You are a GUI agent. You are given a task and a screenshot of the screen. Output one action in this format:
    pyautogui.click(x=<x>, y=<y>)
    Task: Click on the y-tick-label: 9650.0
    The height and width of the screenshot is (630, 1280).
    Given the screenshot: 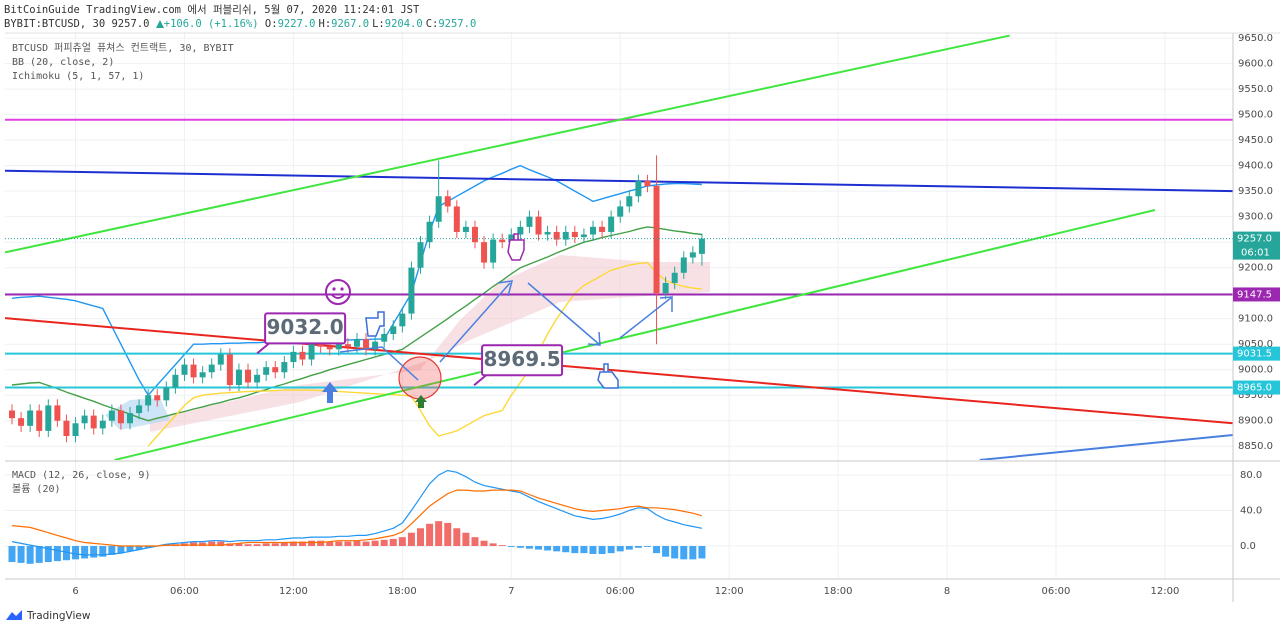 What is the action you would take?
    pyautogui.click(x=1255, y=38)
    